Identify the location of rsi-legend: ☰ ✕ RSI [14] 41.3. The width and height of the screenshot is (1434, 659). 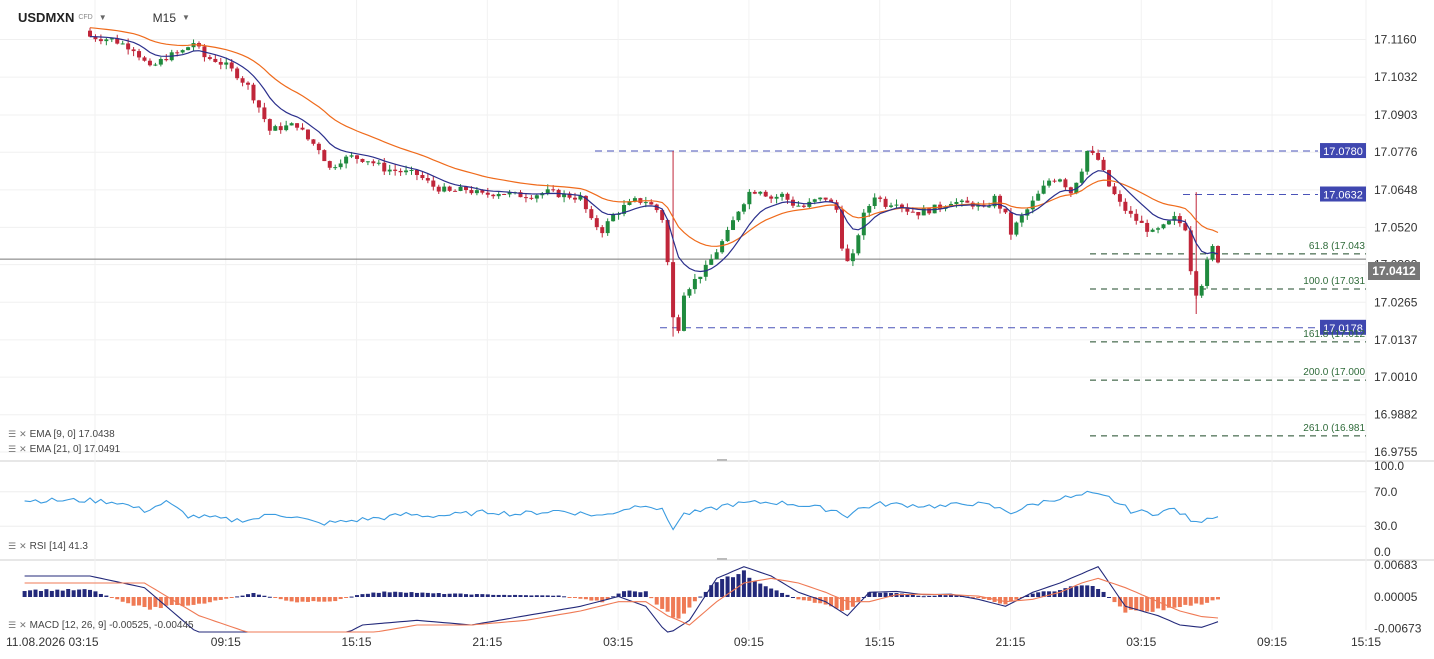
(48, 546).